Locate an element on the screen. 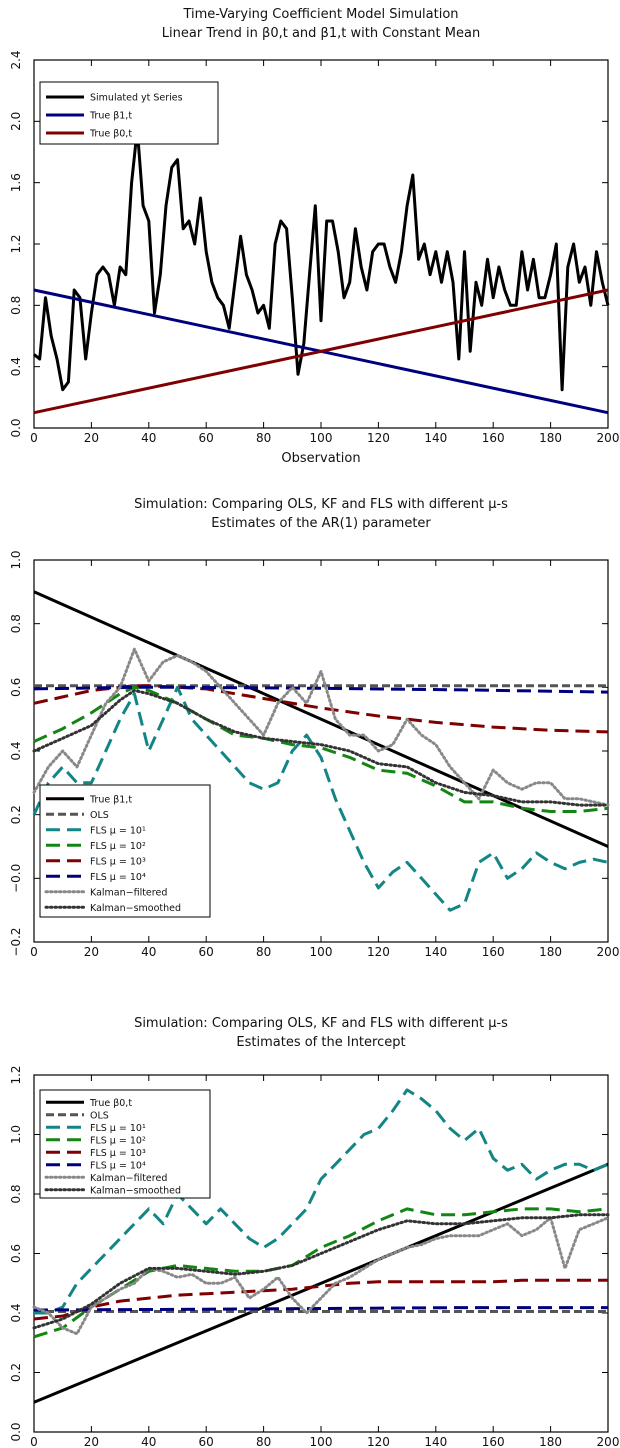 The width and height of the screenshot is (620, 1448). legend: Simulated yt Series True β1,t True β0,t is located at coordinates (129, 113).